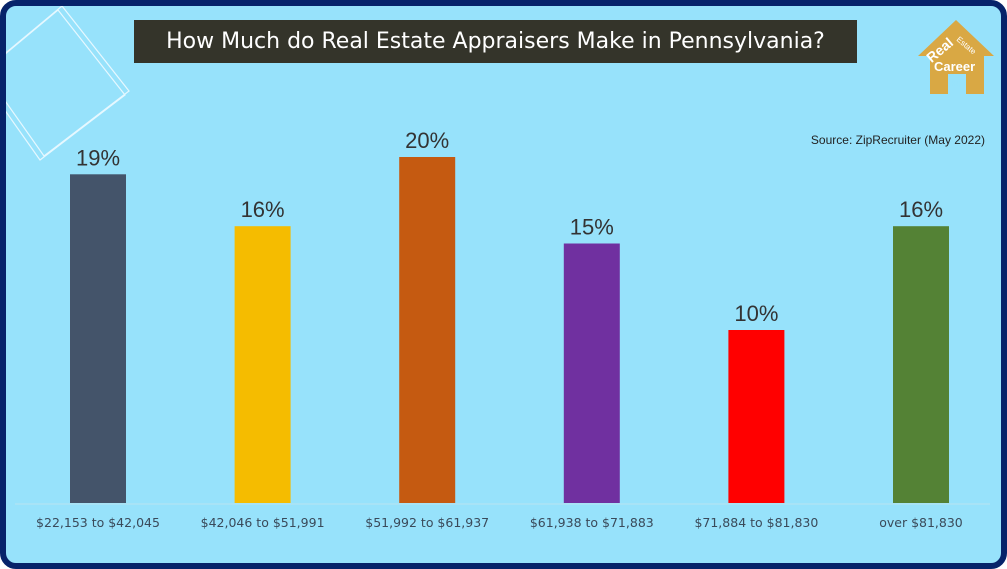 This screenshot has width=1007, height=569. What do you see at coordinates (897, 140) in the screenshot?
I see `source-note: Source: ZipRecruiter (May 2022)` at bounding box center [897, 140].